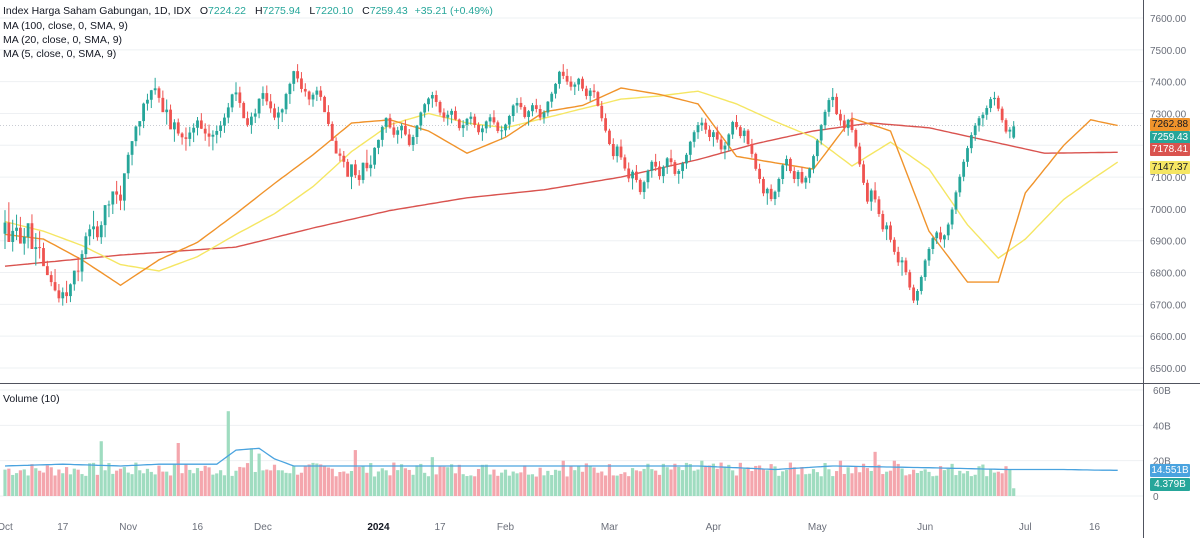  I want to click on price-tick-label: 7400.00, so click(1168, 83).